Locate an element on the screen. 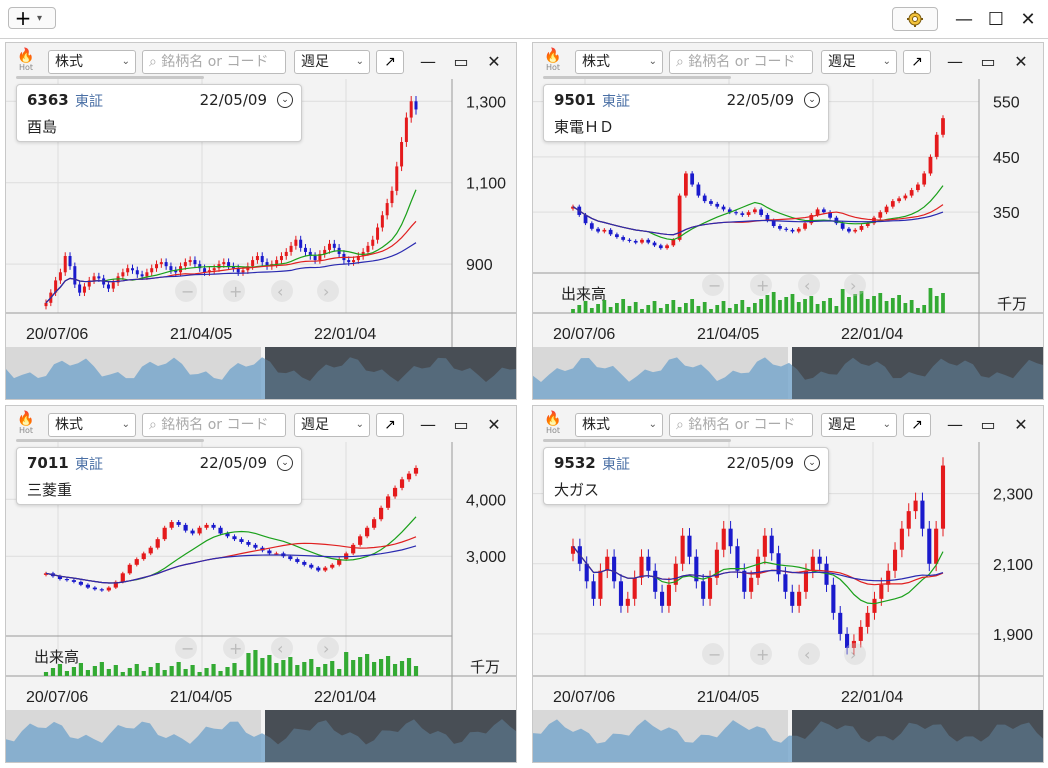 This screenshot has height=768, width=1048. overview-selected-shade is located at coordinates (917, 736).